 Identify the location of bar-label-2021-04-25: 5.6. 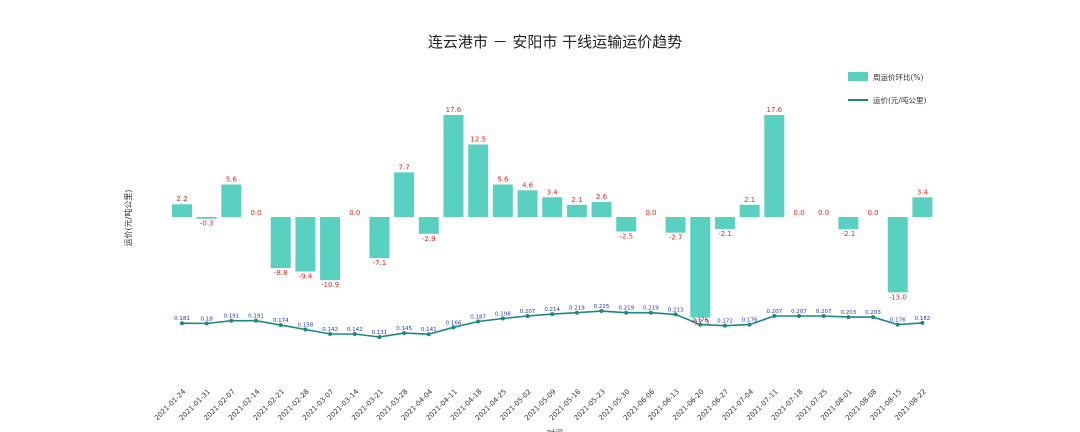
(503, 180).